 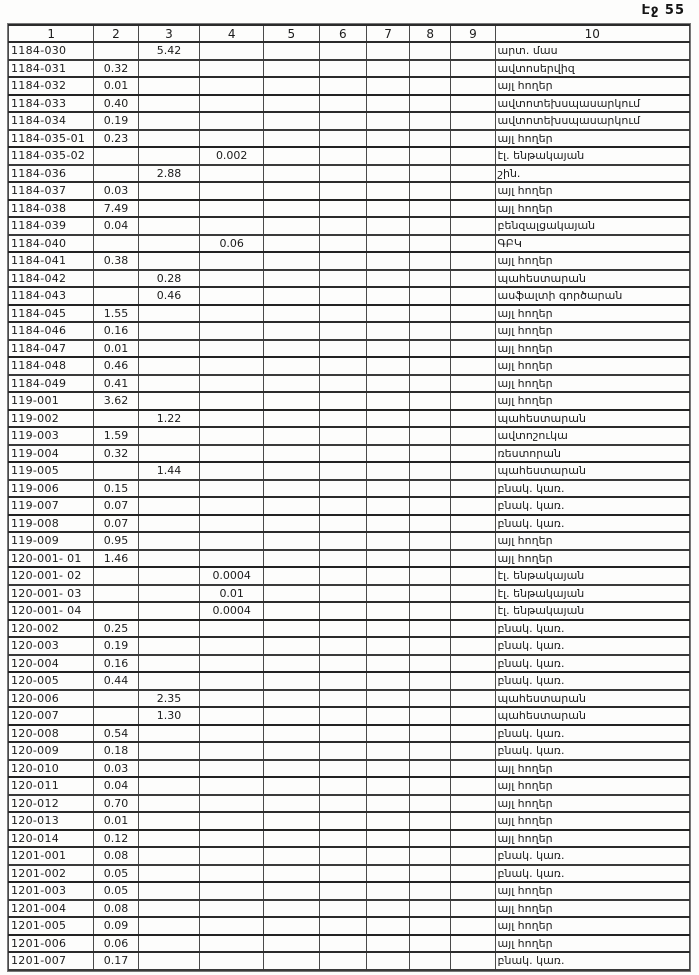 I want to click on cell-landuse: բնակ. կառ., so click(x=592, y=523).